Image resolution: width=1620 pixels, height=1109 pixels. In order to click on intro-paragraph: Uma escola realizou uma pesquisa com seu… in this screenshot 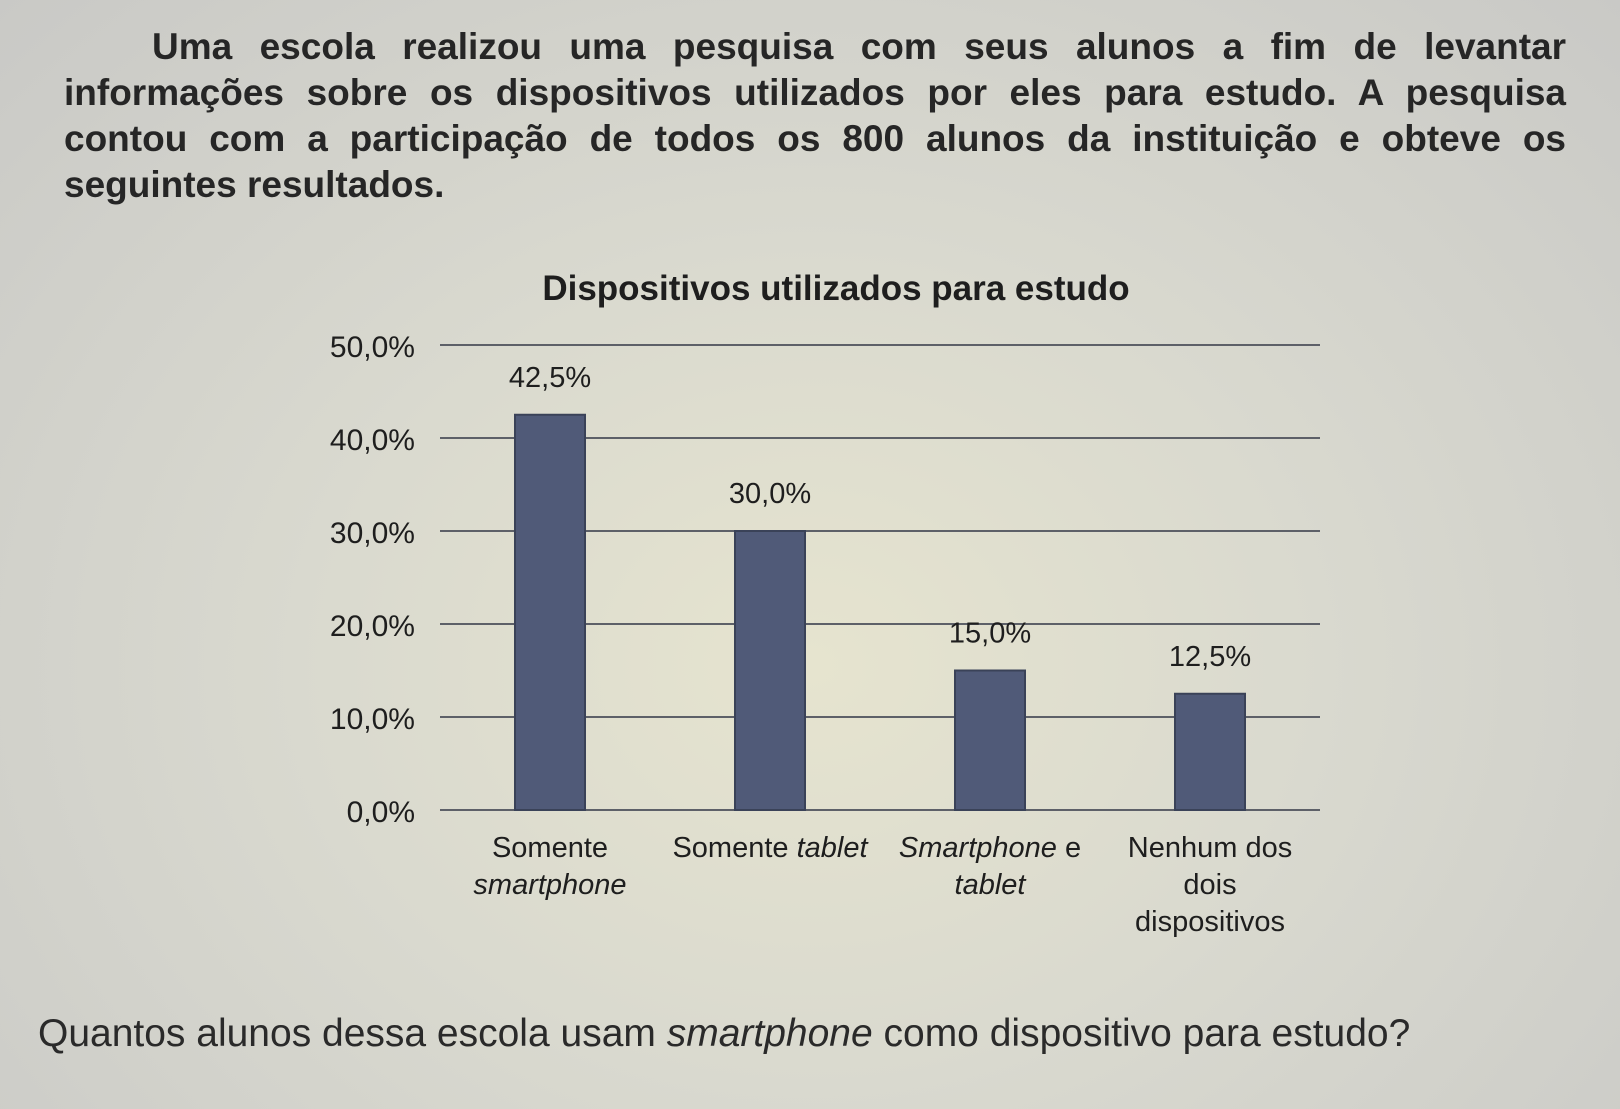, I will do `click(815, 115)`.